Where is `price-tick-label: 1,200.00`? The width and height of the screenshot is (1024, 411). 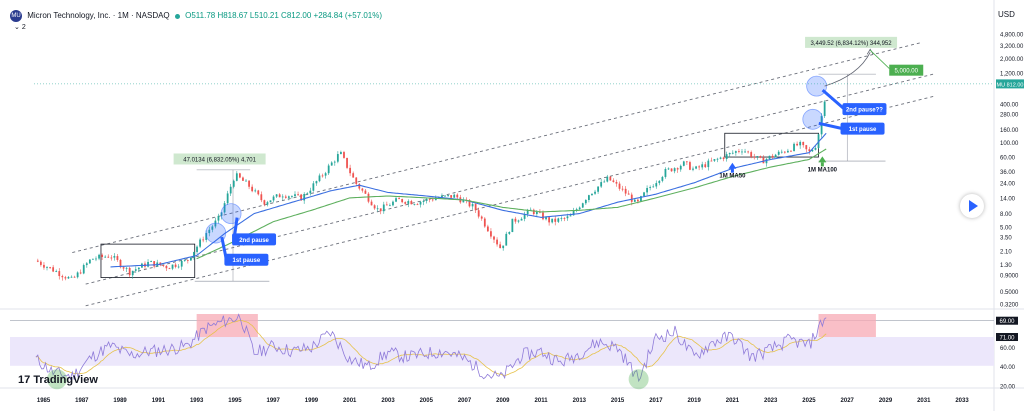
price-tick-label: 1,200.00 is located at coordinates (1012, 74).